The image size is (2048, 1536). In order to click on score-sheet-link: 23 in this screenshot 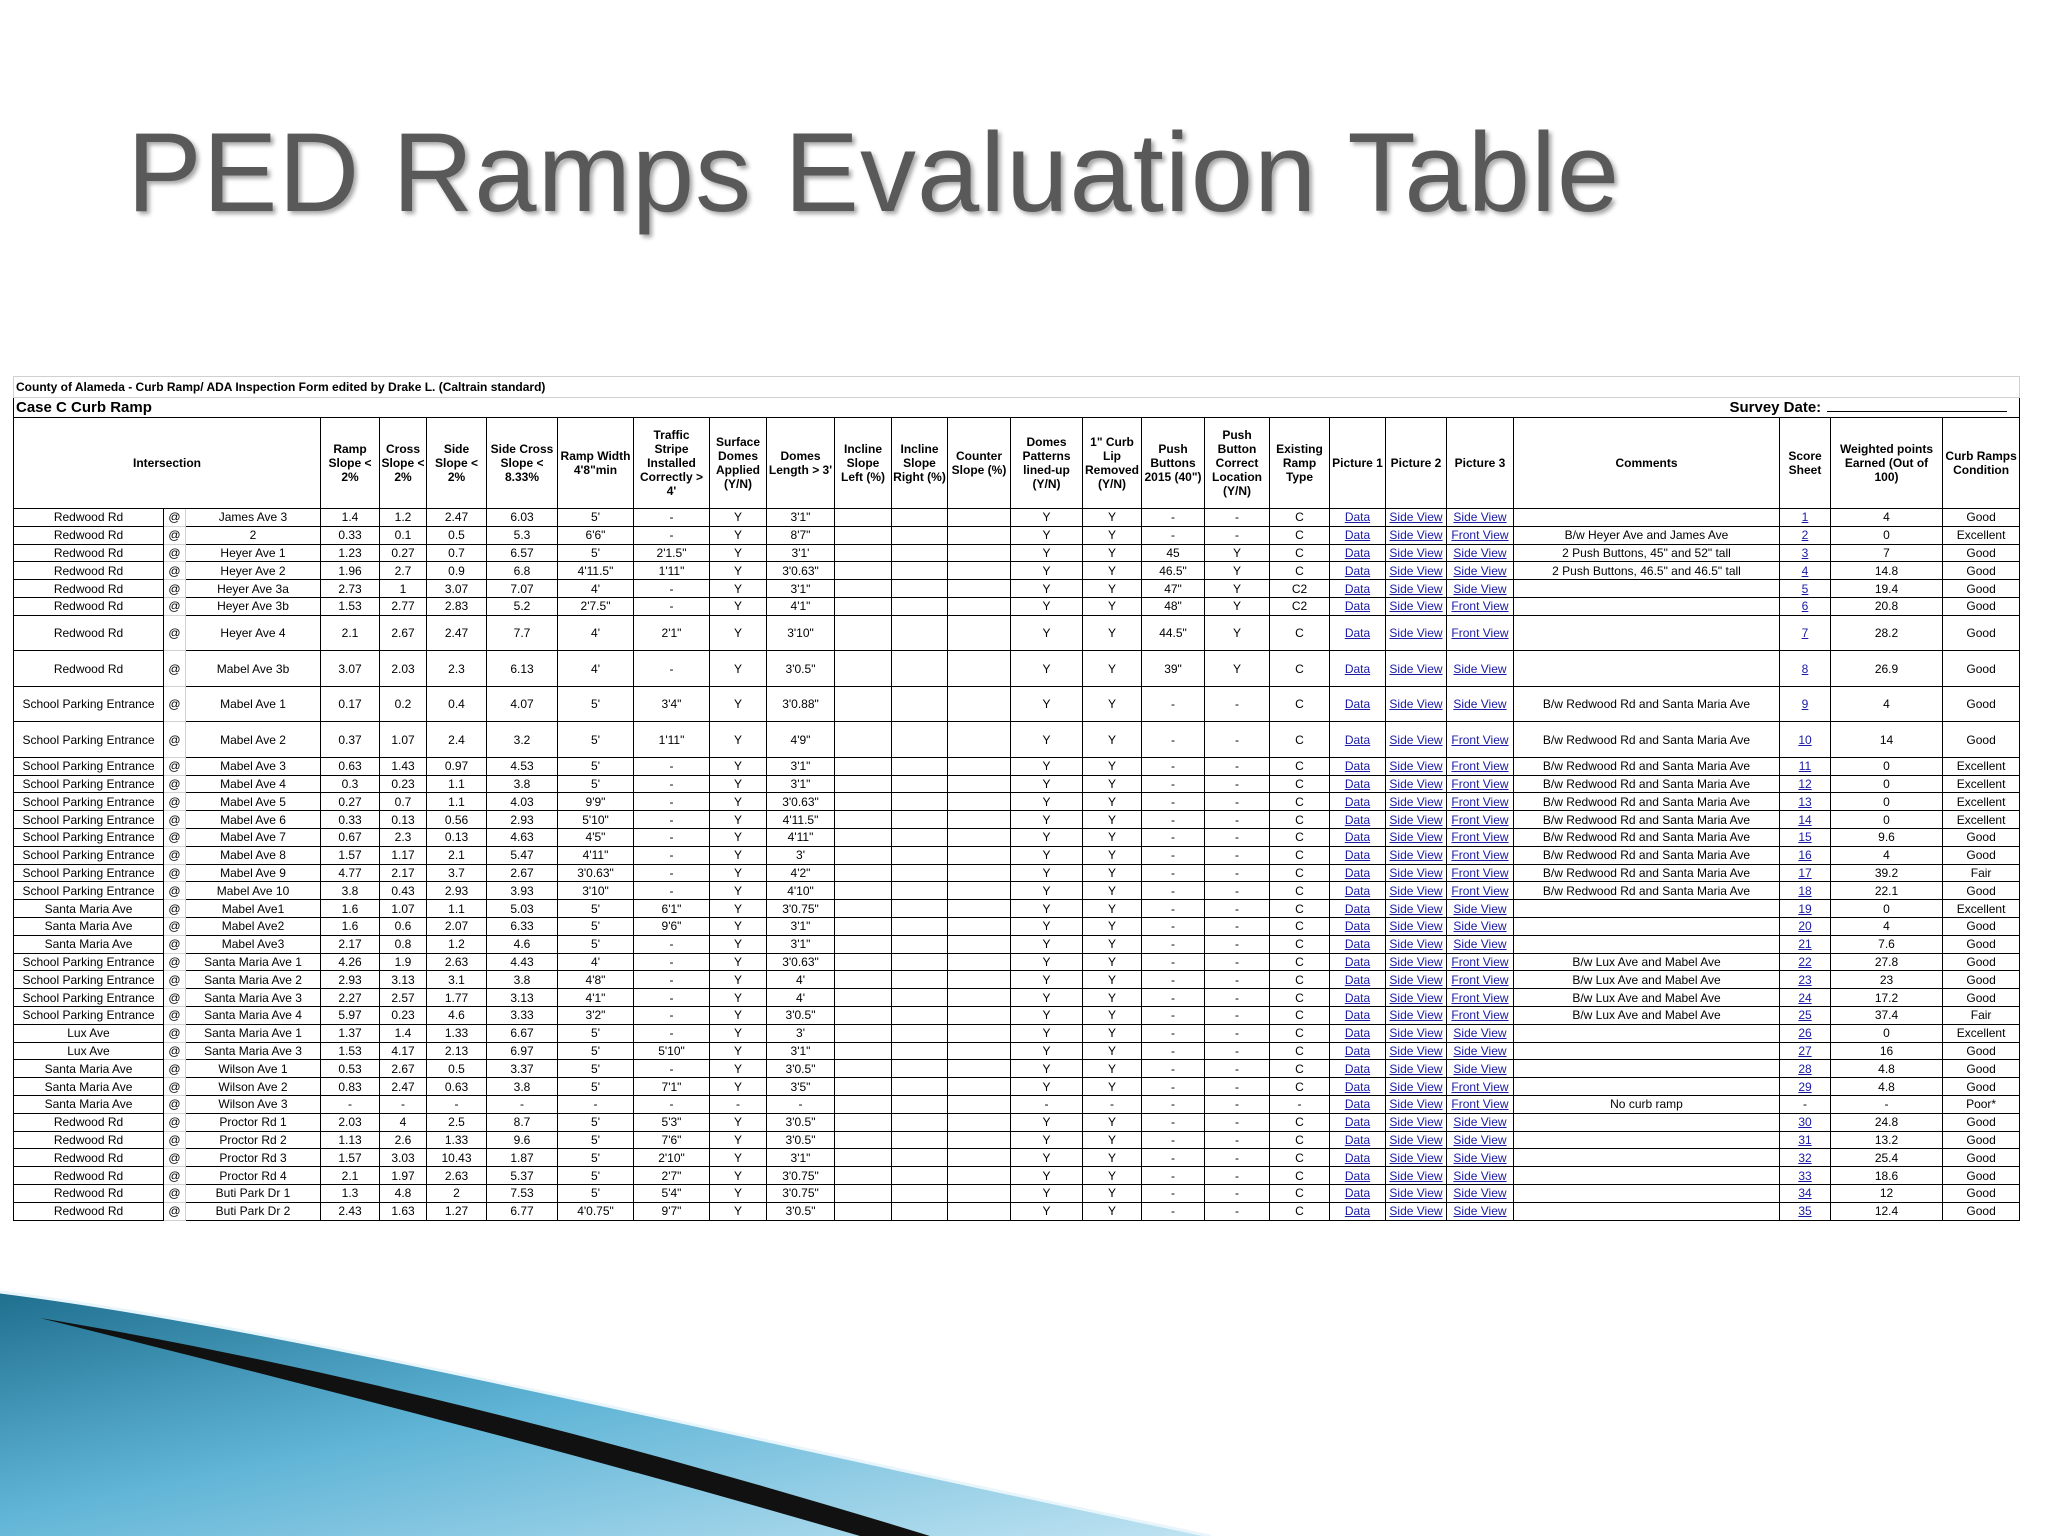, I will do `click(1805, 979)`.